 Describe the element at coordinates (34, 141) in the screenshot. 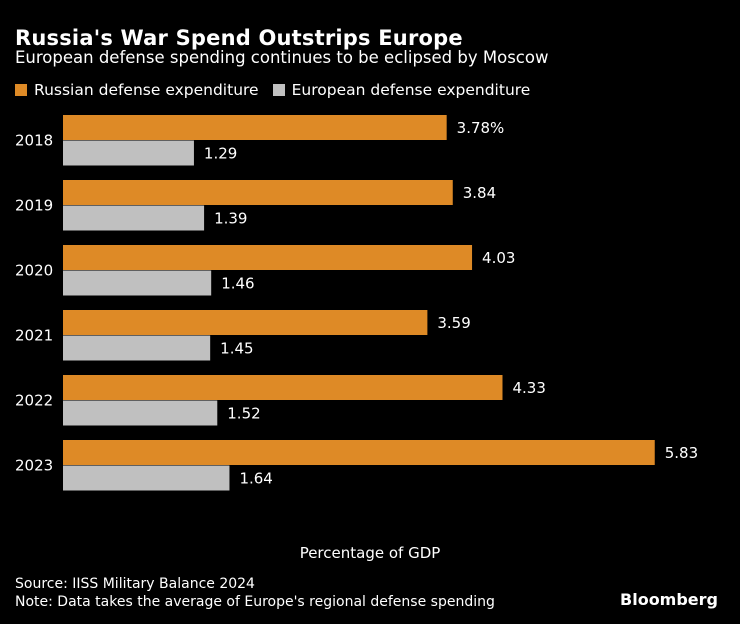

I see `y-tick-label: 2018` at that location.